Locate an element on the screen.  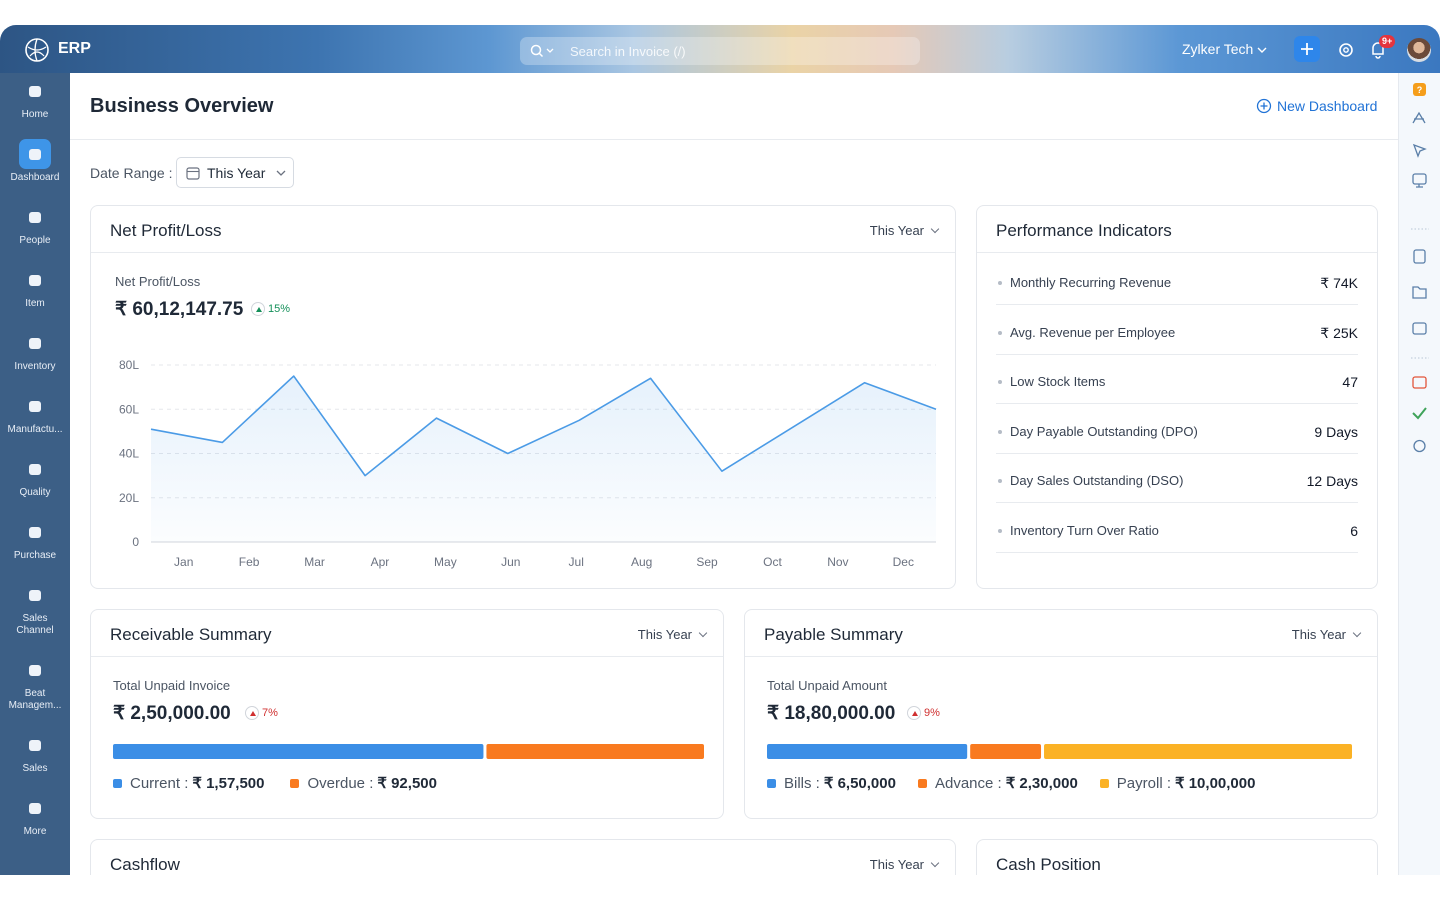
settings-button is located at coordinates (1346, 50).